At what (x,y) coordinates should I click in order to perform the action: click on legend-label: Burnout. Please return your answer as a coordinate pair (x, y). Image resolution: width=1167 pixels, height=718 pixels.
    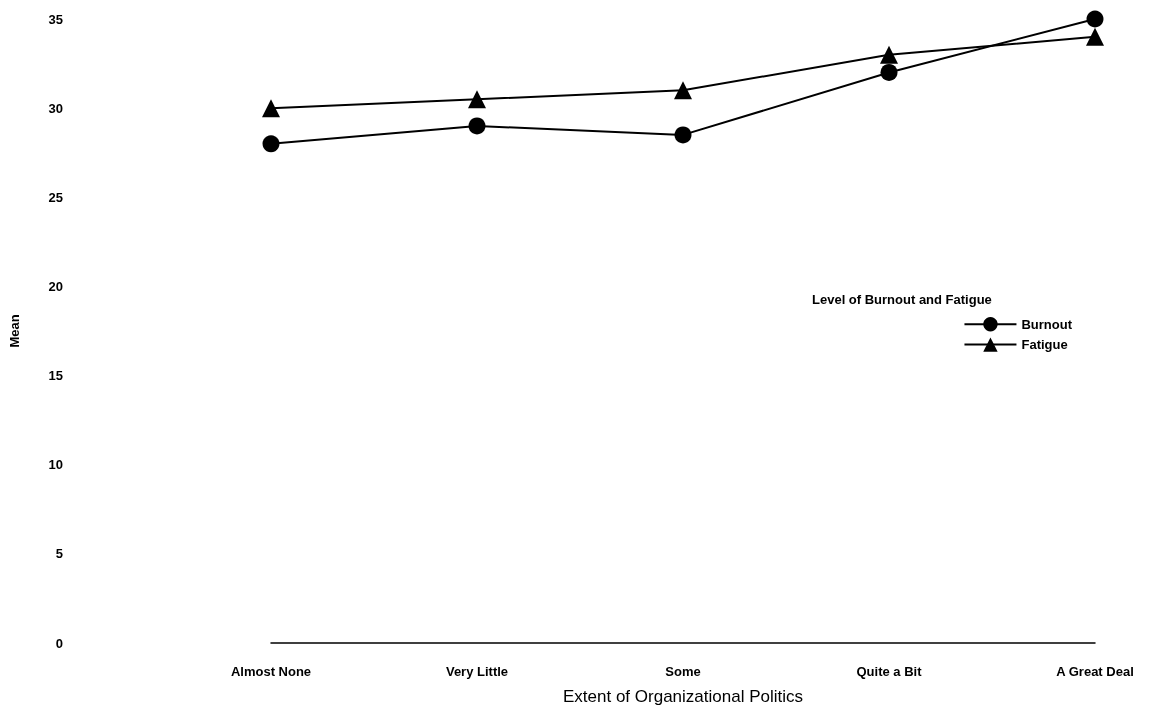
    Looking at the image, I should click on (1047, 324).